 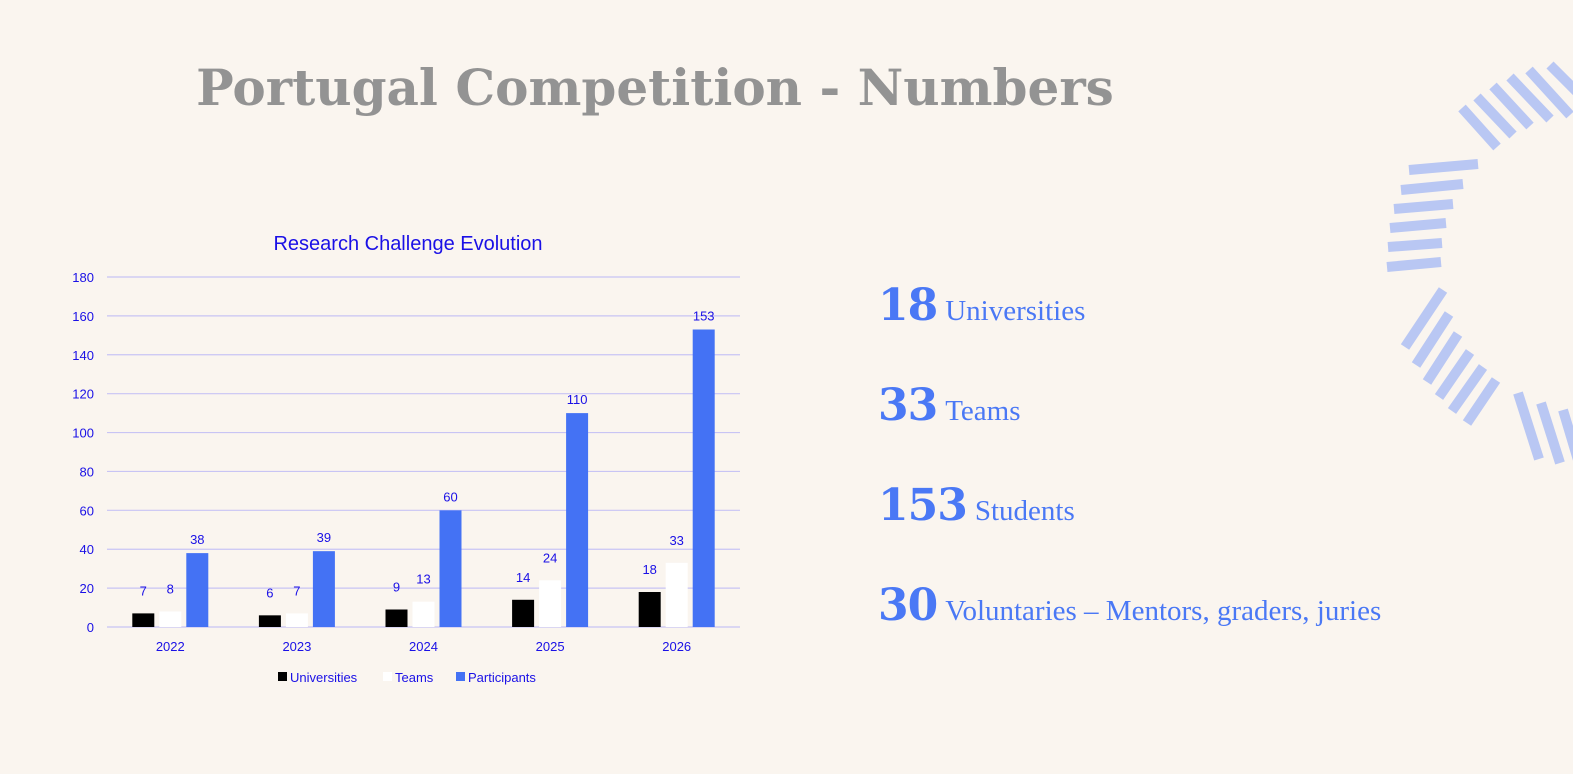 What do you see at coordinates (87, 588) in the screenshot?
I see `y-tick-label: 20` at bounding box center [87, 588].